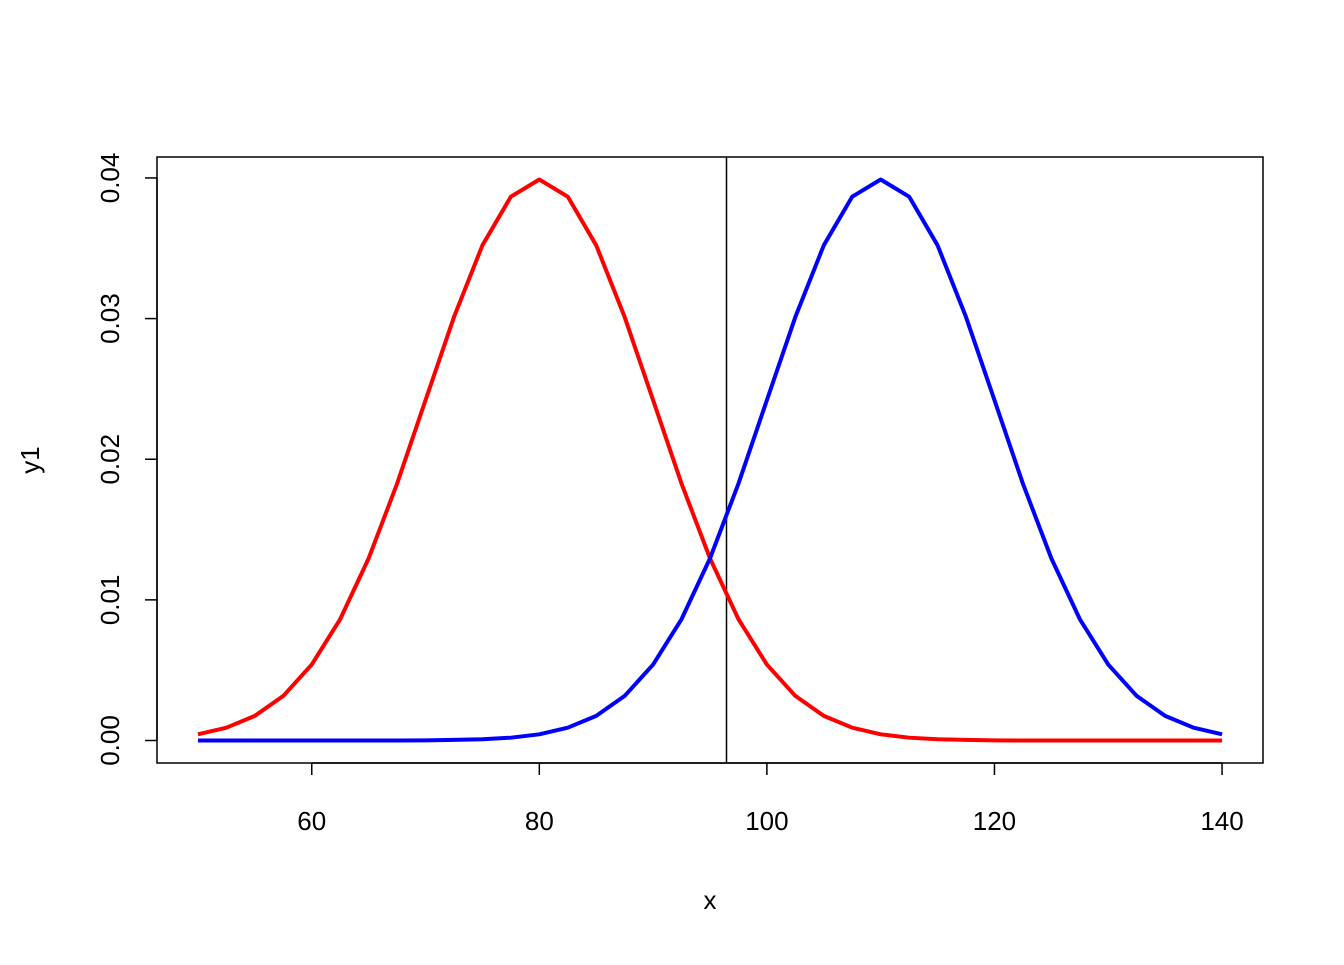 The height and width of the screenshot is (965, 1344). I want to click on x-tick-label: 120, so click(994, 821).